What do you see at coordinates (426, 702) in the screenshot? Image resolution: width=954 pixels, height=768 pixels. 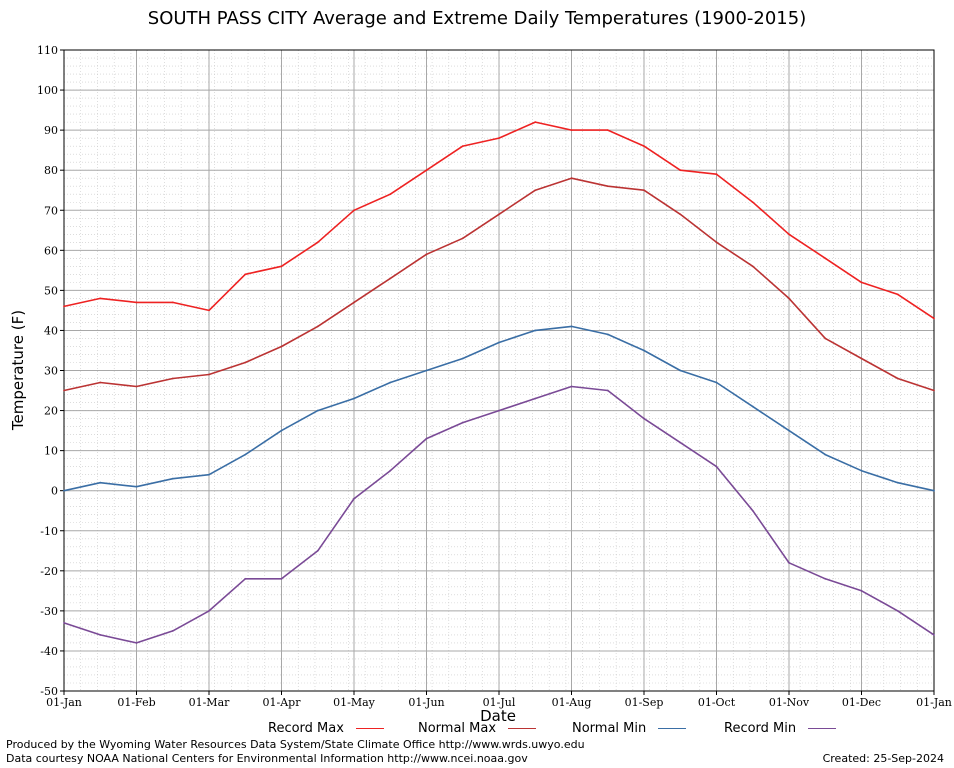 I see `x-tick-label: 01-Jun` at bounding box center [426, 702].